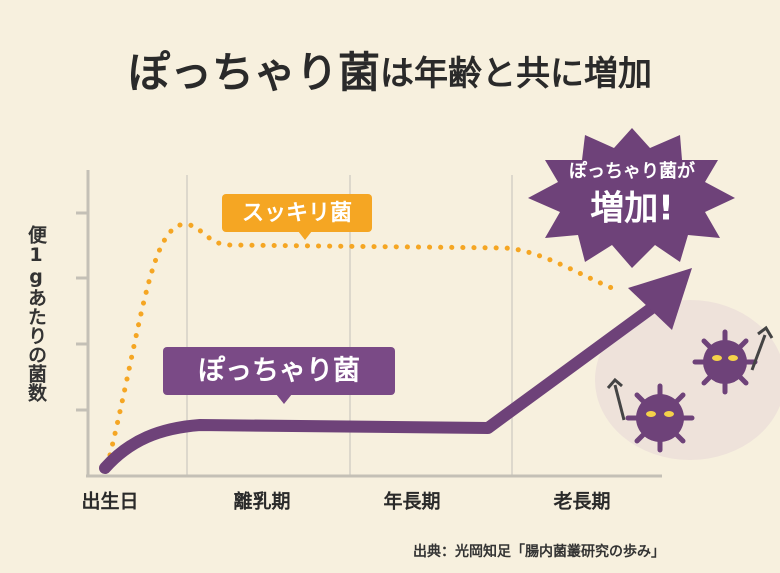 This screenshot has height=573, width=780. Describe the element at coordinates (539, 551) in the screenshot. I see `source: 出典：光岡知足「腸内菌叢研究の歩み」` at that location.